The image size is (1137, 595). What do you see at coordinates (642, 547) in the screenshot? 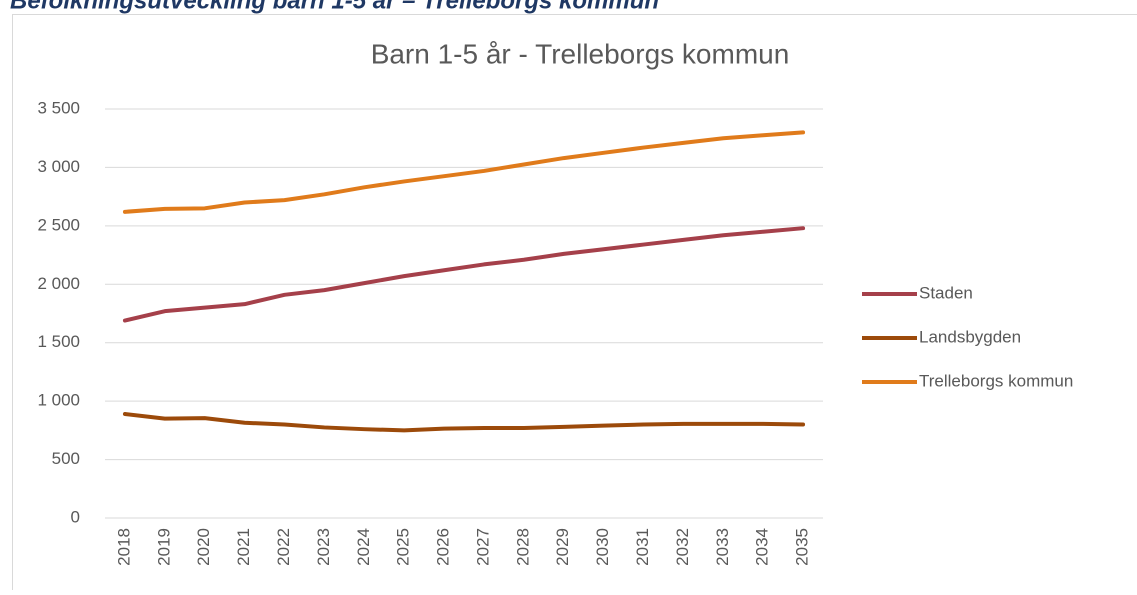
I see `x-tick-label: 2031` at bounding box center [642, 547].